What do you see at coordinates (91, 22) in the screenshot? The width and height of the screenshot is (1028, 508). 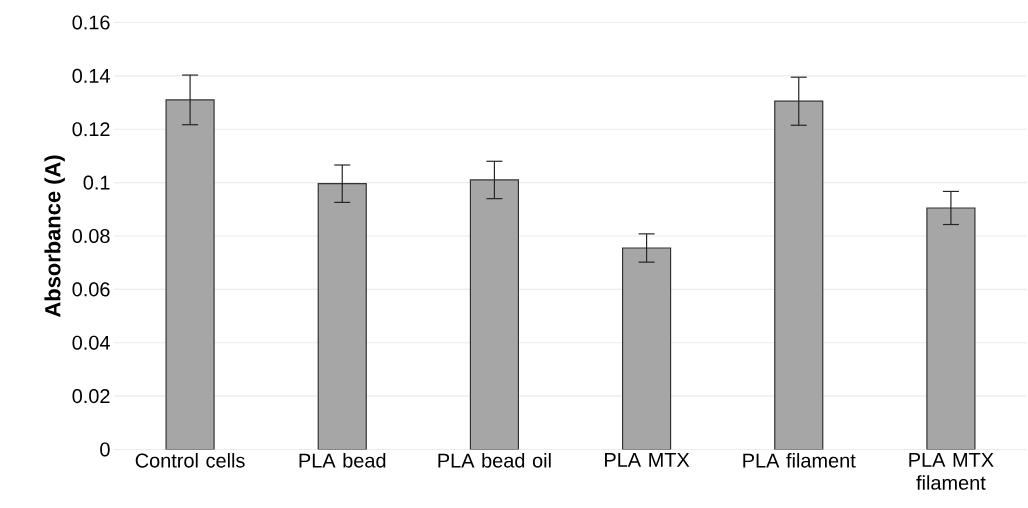 I see `y-tick-label: 0.16` at bounding box center [91, 22].